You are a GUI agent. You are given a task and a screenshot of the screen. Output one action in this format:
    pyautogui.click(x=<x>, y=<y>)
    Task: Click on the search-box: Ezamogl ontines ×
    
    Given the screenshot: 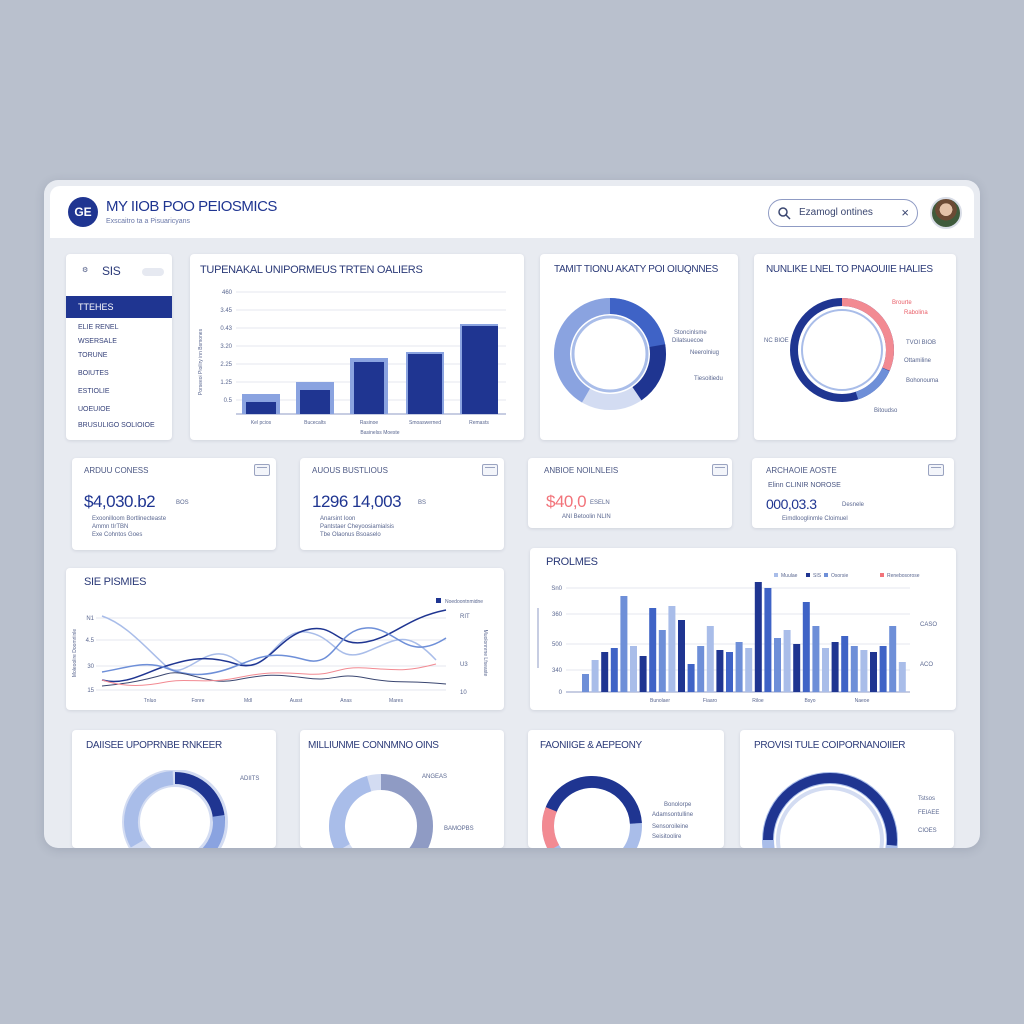 What is the action you would take?
    pyautogui.click(x=843, y=213)
    